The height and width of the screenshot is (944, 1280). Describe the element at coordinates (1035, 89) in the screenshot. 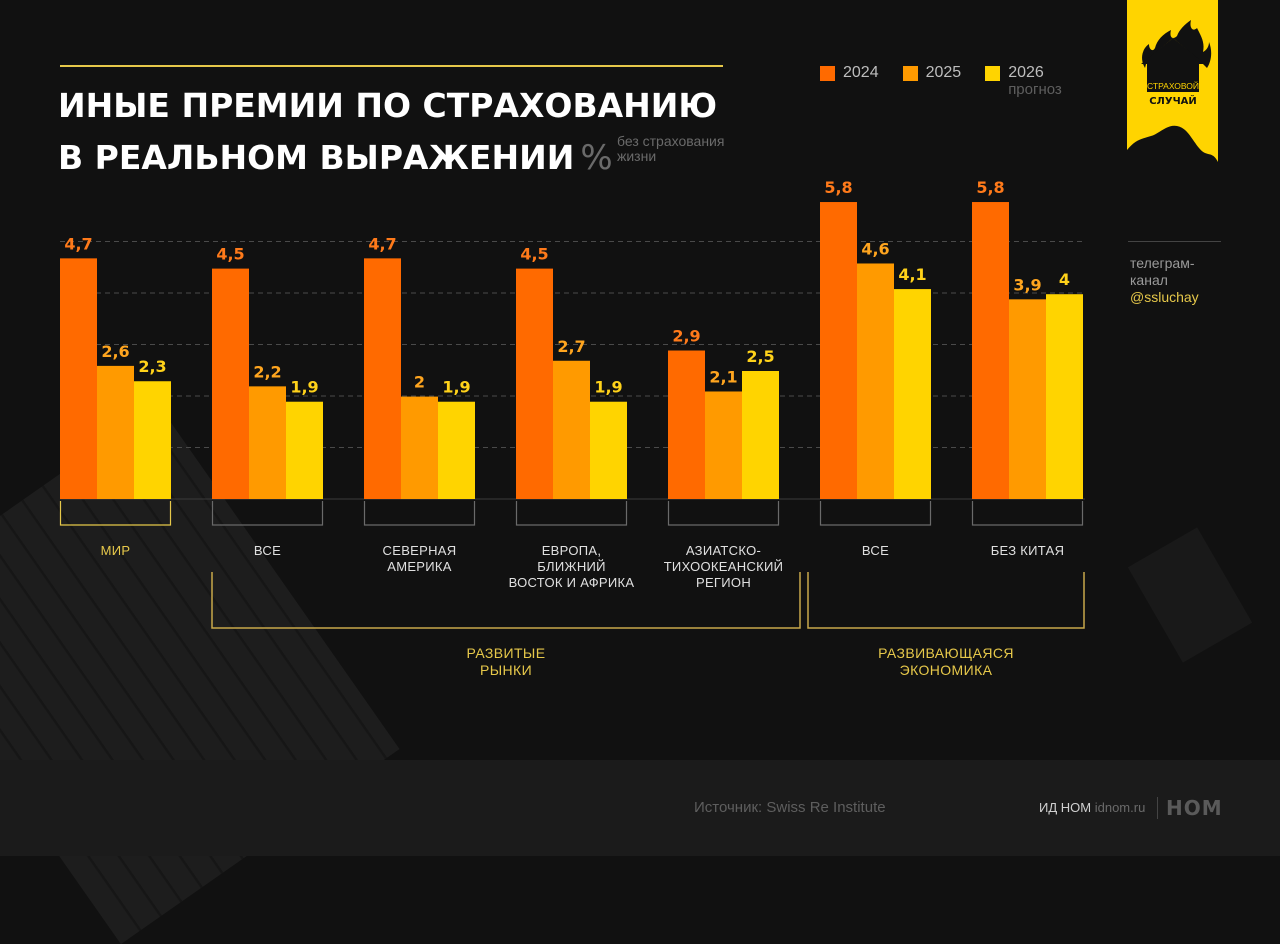

I see `legend-label-2026-sub: прогноз` at that location.